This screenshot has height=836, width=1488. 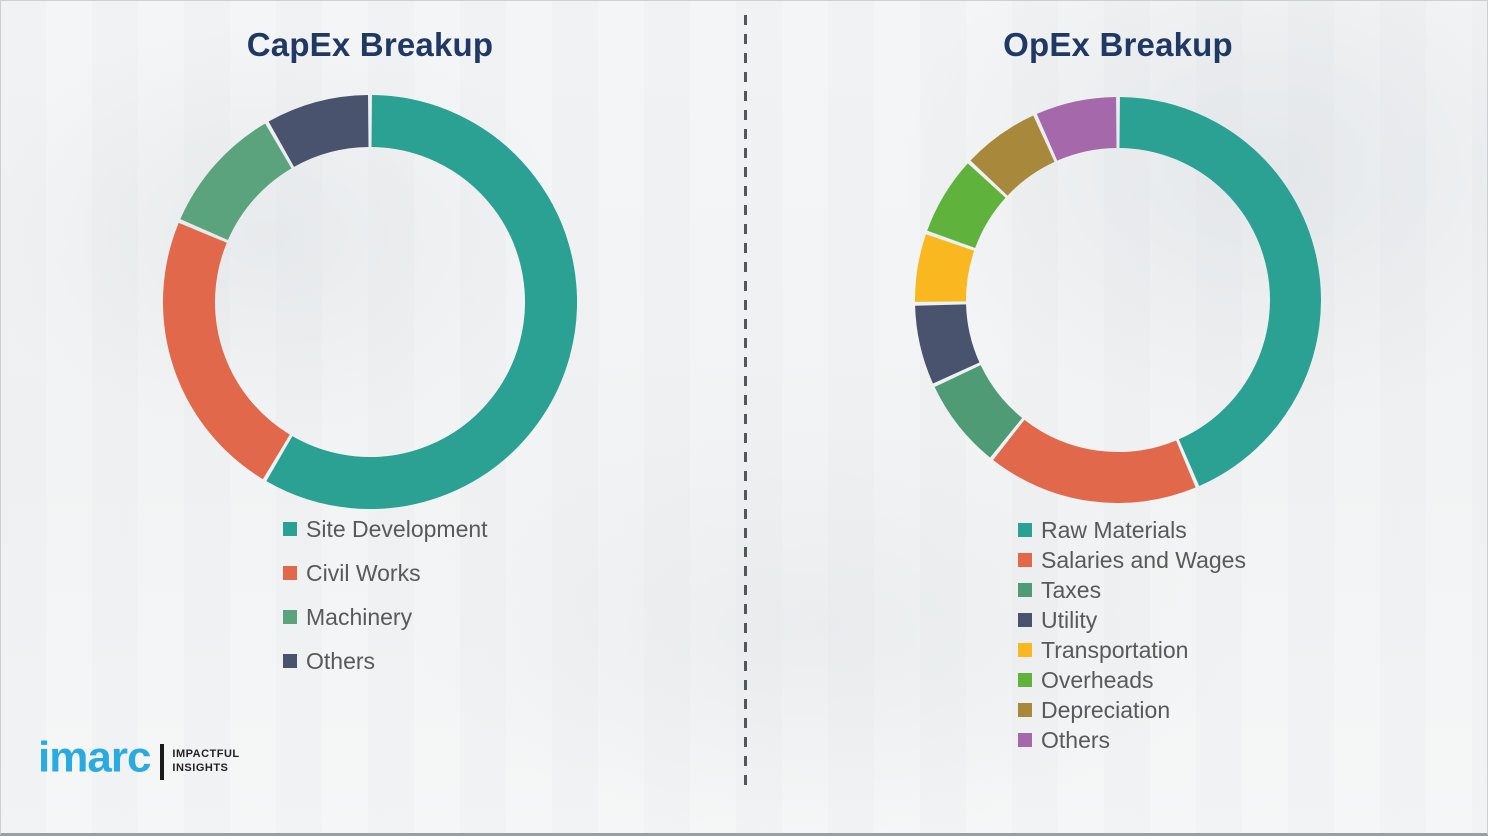 I want to click on legend-label: Machinery, so click(x=359, y=616).